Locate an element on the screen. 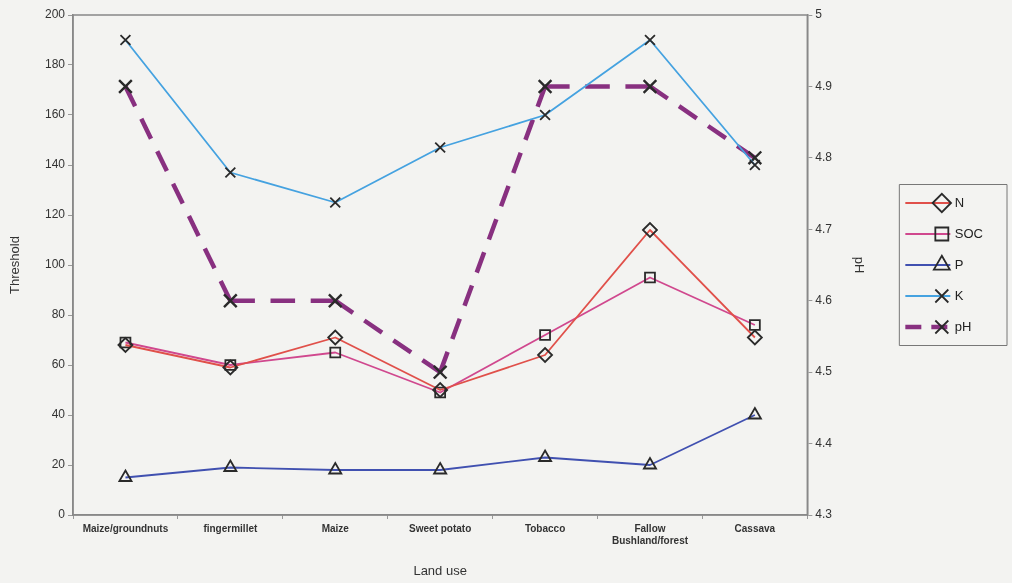 The height and width of the screenshot is (583, 1012). y-tick-label: 20 is located at coordinates (58, 464).